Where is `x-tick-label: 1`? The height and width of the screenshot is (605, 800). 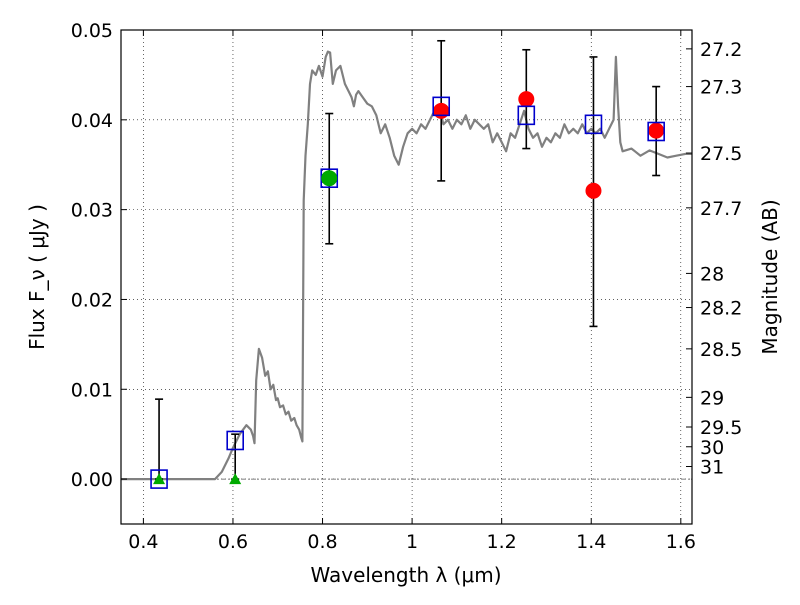 x-tick-label: 1 is located at coordinates (412, 542).